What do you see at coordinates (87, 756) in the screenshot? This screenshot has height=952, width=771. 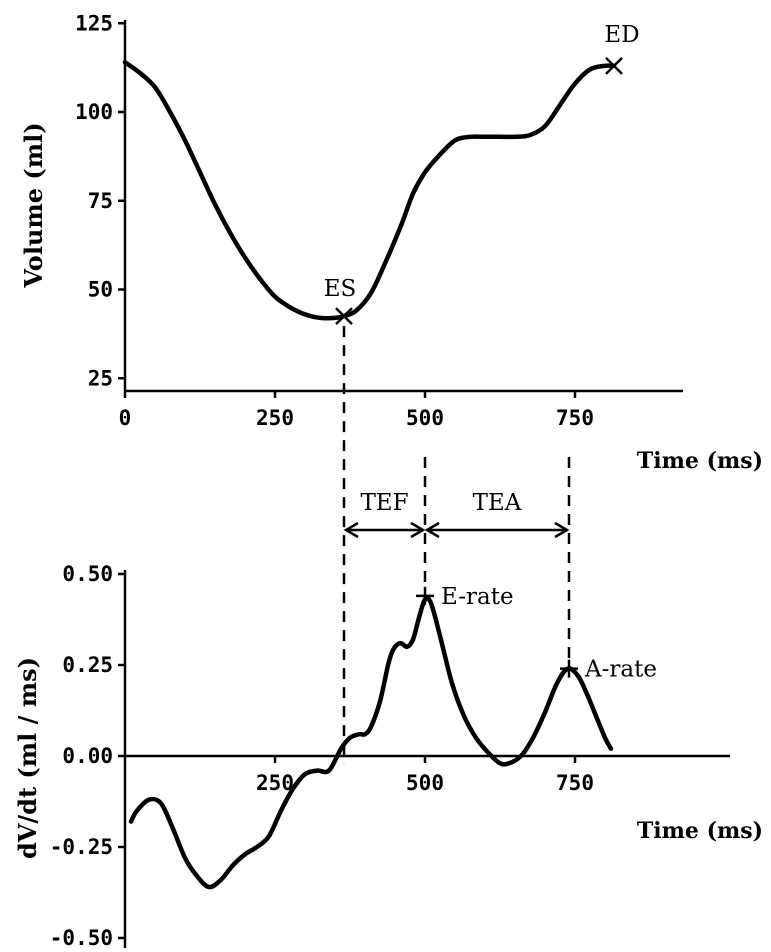 I see `rate-y-tick-label: 0.00` at bounding box center [87, 756].